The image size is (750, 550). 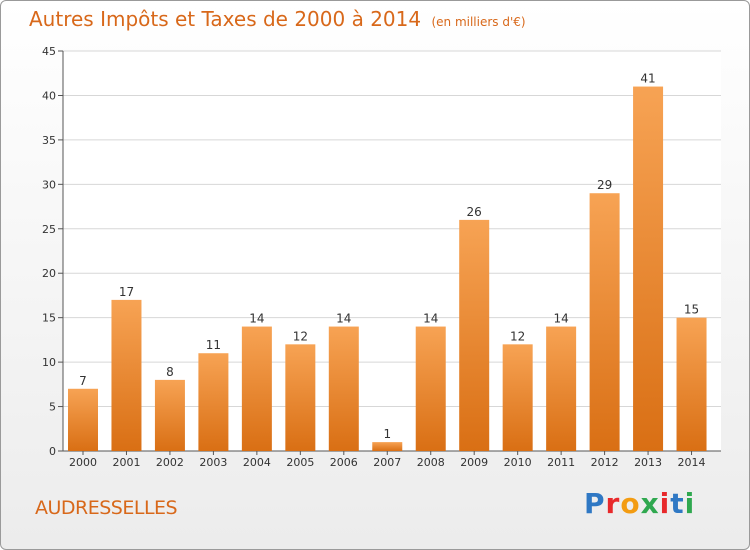 What do you see at coordinates (126, 292) in the screenshot?
I see `bar-value-label: 17` at bounding box center [126, 292].